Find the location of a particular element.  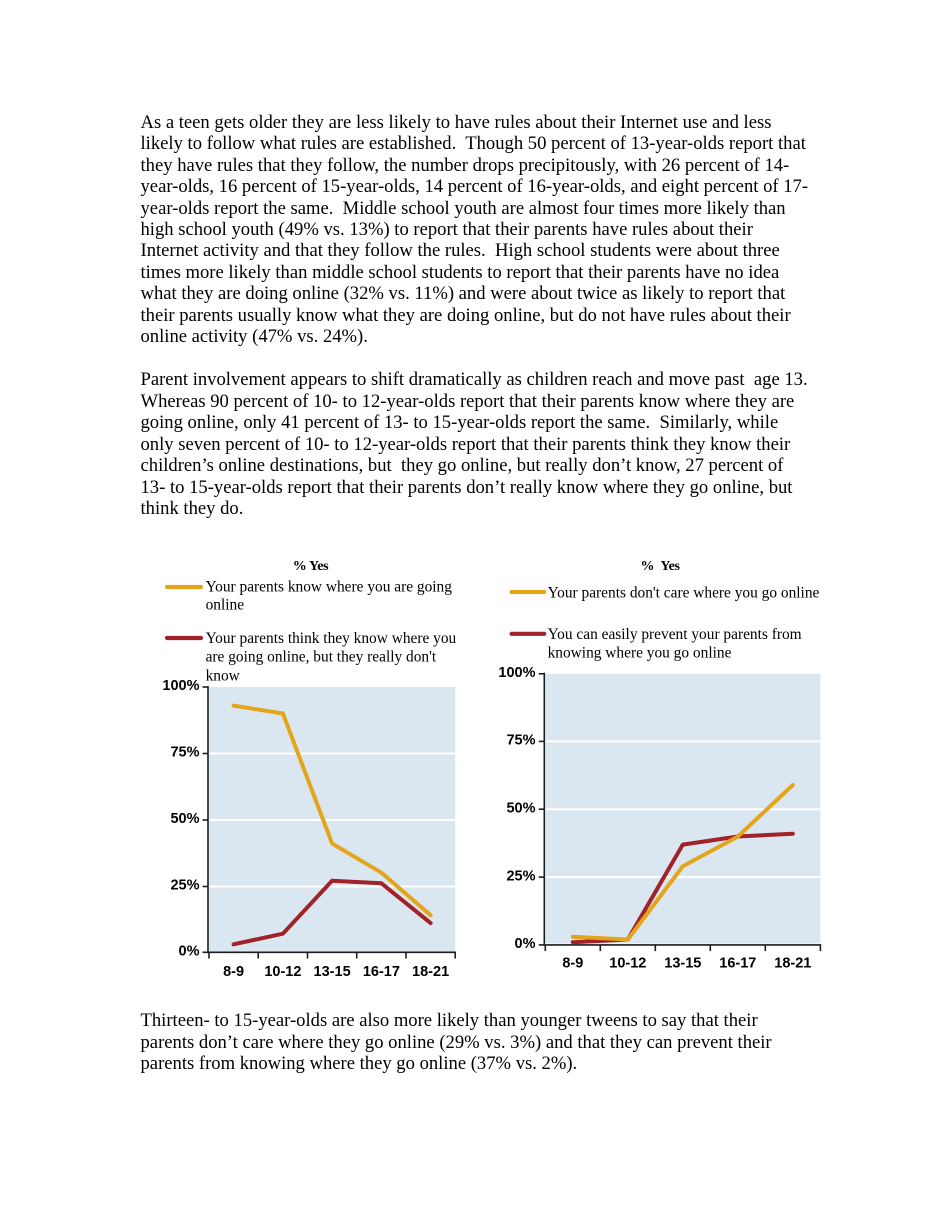

svg-text:Your parents think they know w: Your parents think they know where you is located at coordinates (331, 638).